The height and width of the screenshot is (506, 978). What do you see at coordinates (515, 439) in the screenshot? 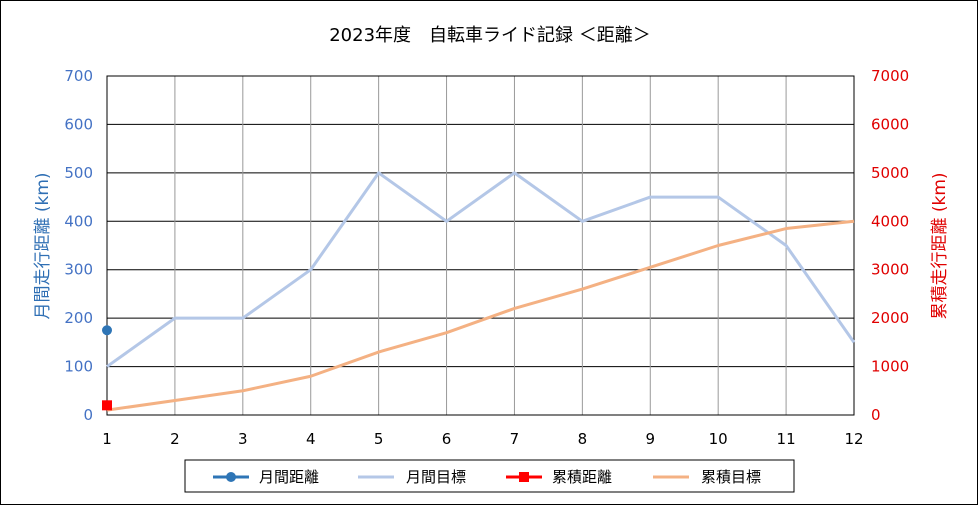
I see `x-tick-label: 7` at bounding box center [515, 439].